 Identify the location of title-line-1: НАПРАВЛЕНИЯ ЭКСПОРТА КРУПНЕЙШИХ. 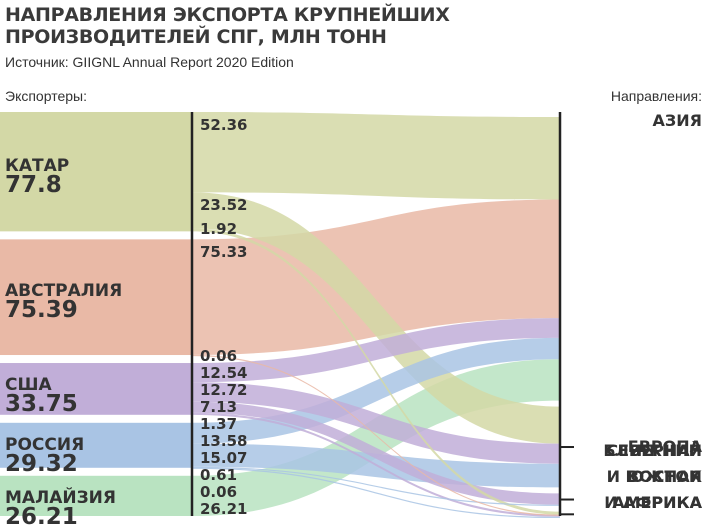
(227, 15).